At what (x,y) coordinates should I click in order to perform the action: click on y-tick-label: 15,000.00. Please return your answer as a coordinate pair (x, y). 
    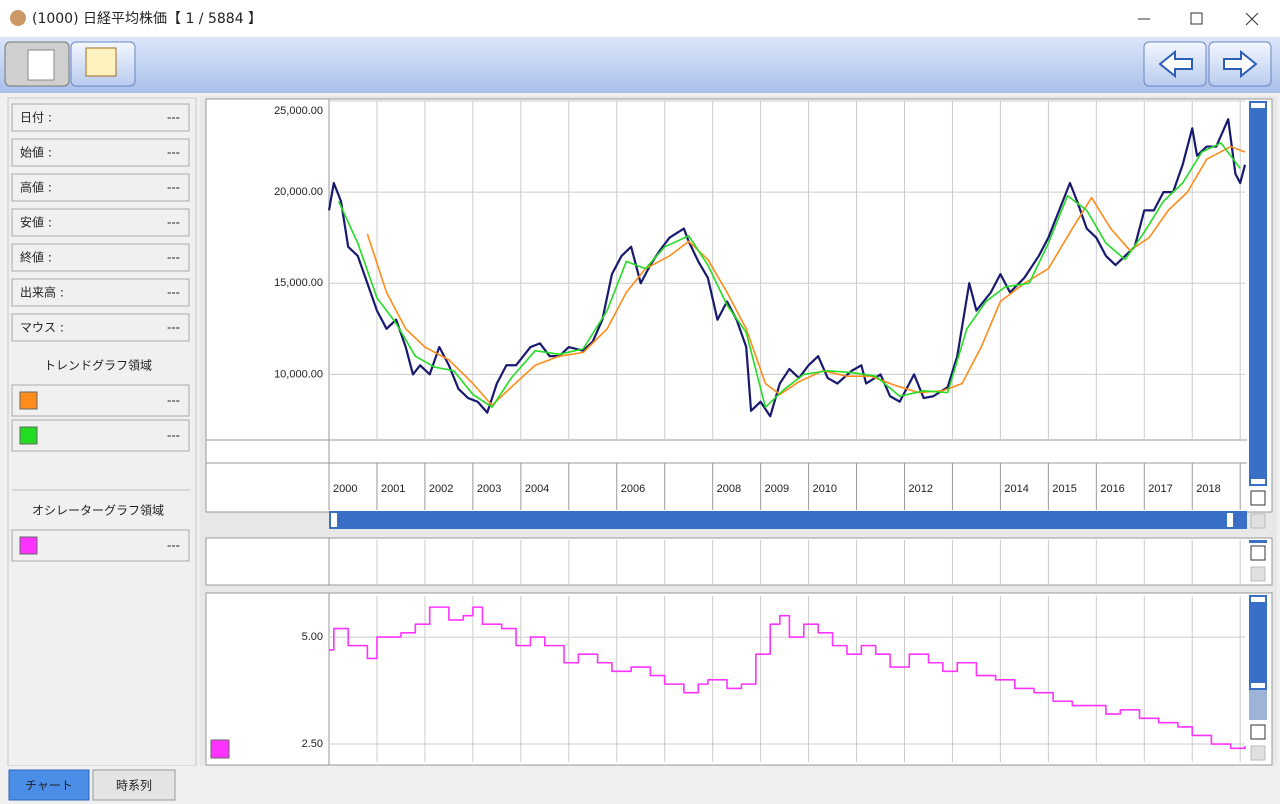
    Looking at the image, I should click on (298, 283).